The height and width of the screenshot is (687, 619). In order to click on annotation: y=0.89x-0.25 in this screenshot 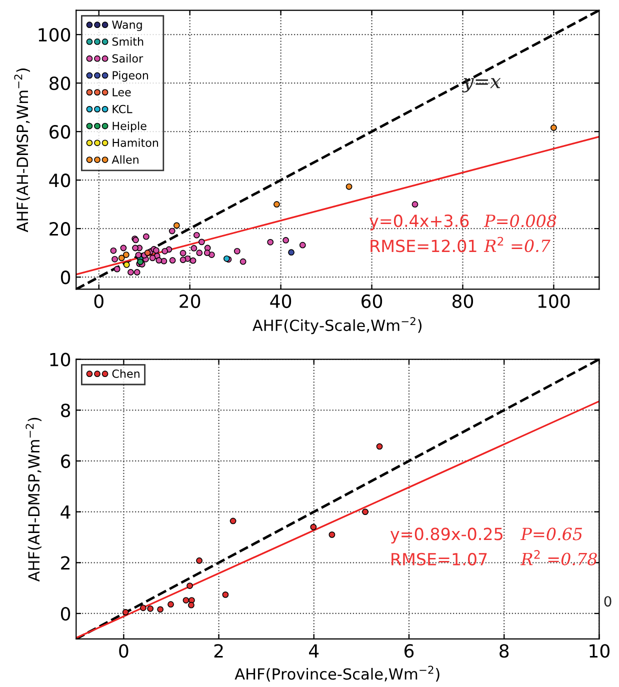, I will do `click(446, 536)`.